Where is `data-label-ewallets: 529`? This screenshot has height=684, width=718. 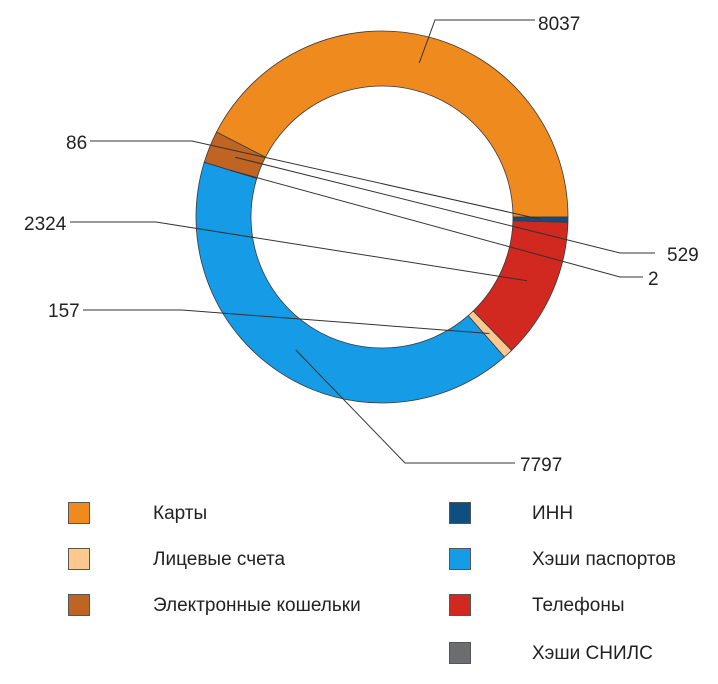 data-label-ewallets: 529 is located at coordinates (683, 255).